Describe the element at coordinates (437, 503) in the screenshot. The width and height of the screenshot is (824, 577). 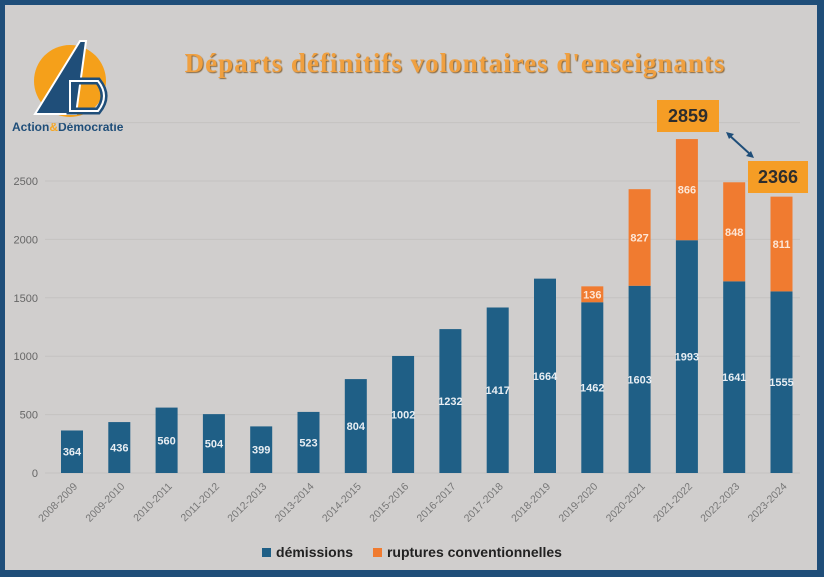
I see `x-tick-label: 2016-2017` at that location.